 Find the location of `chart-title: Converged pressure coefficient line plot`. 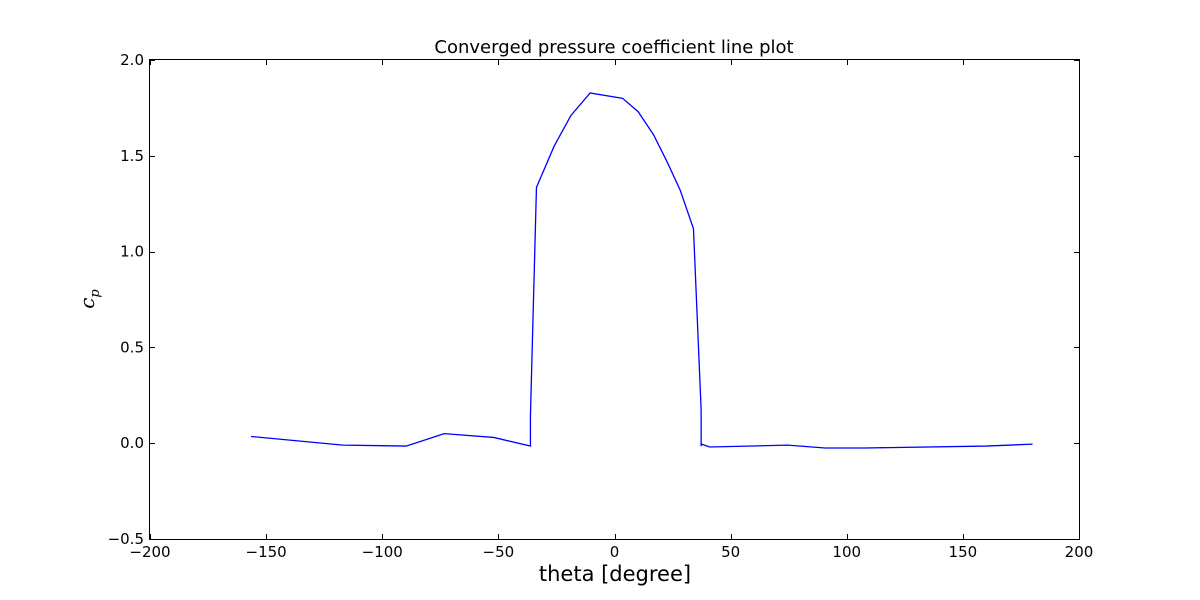

chart-title: Converged pressure coefficient line plot is located at coordinates (613, 47).